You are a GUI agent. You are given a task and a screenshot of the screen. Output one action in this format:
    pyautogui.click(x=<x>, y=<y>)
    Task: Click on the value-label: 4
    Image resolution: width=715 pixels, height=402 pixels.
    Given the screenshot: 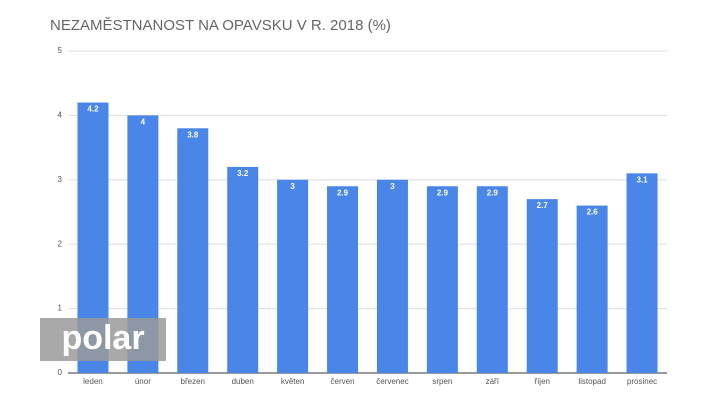 What is the action you would take?
    pyautogui.click(x=143, y=122)
    